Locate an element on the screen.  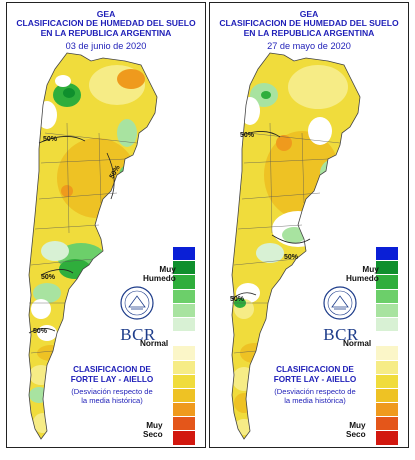
panel-date: 03 de junio de 2020 is located at coordinates (106, 46).